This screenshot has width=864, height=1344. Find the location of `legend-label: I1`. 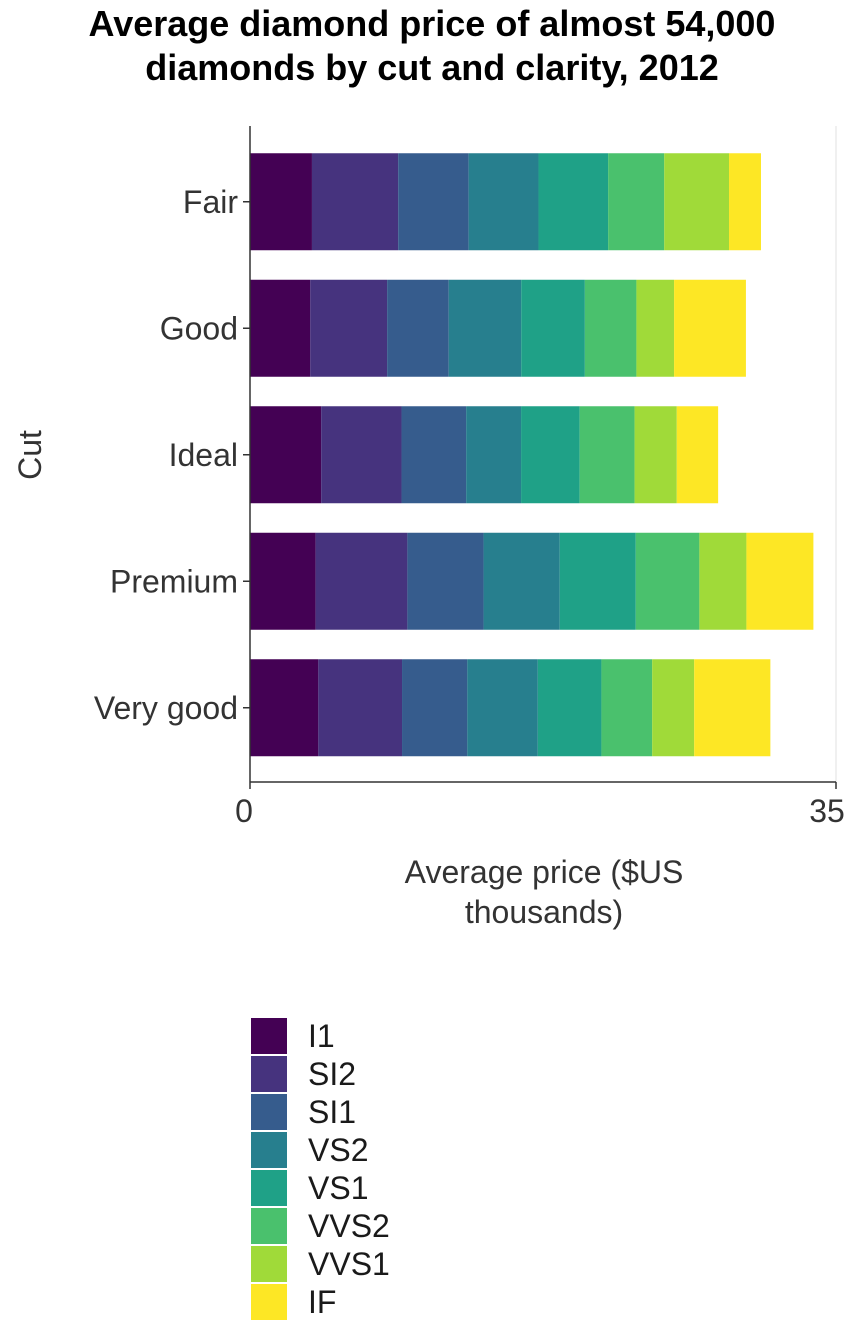

legend-label: I1 is located at coordinates (321, 1035).